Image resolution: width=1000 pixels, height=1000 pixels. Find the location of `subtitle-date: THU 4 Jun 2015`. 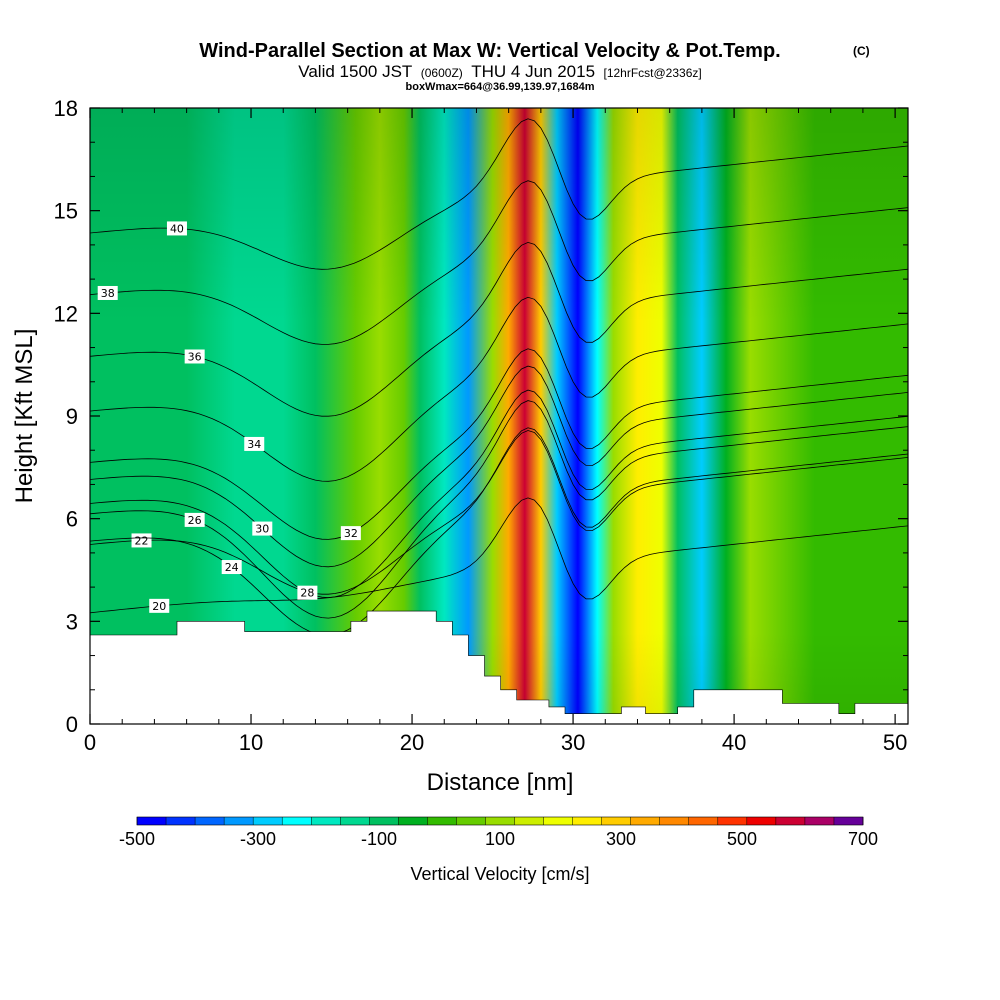

subtitle-date: THU 4 Jun 2015 is located at coordinates (533, 71).